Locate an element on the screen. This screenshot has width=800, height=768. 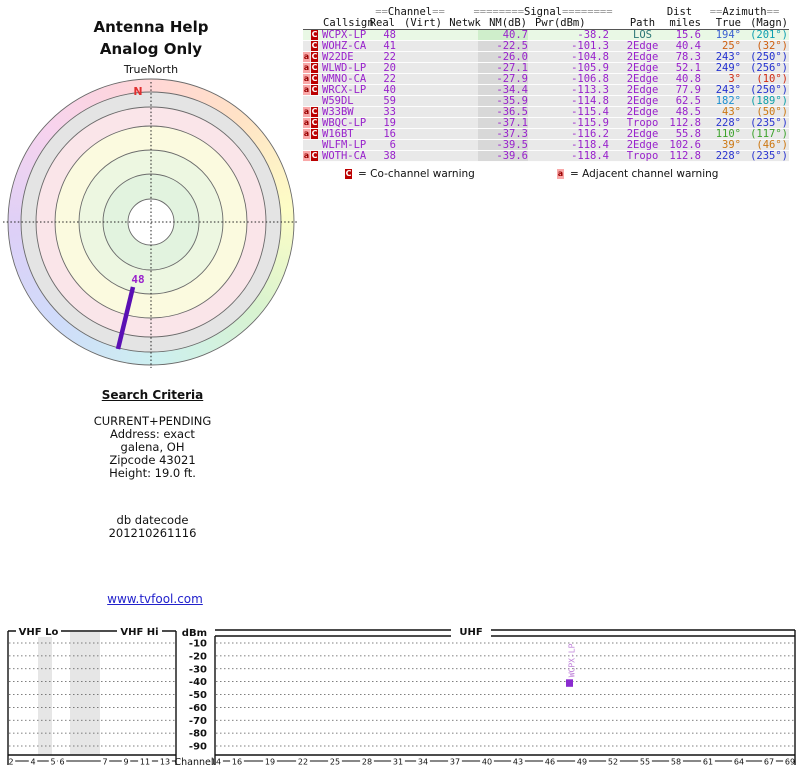
azimuth-true: 182° is located at coordinates (728, 101).